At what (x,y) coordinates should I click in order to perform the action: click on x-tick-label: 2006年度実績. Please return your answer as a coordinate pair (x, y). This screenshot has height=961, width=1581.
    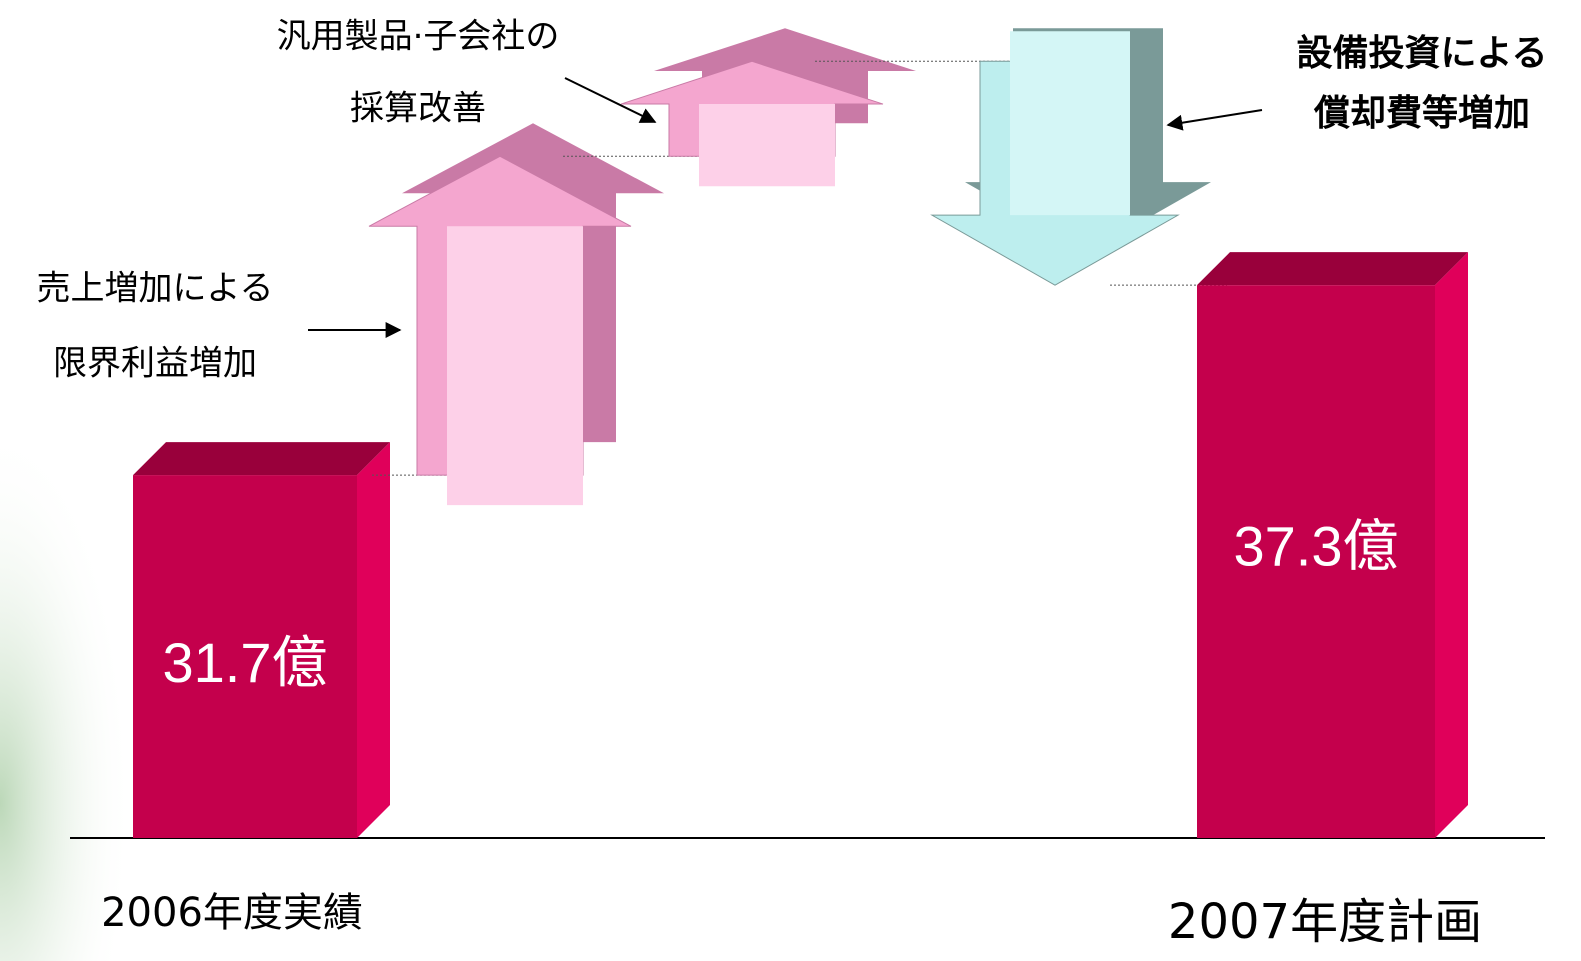
    Looking at the image, I should click on (232, 913).